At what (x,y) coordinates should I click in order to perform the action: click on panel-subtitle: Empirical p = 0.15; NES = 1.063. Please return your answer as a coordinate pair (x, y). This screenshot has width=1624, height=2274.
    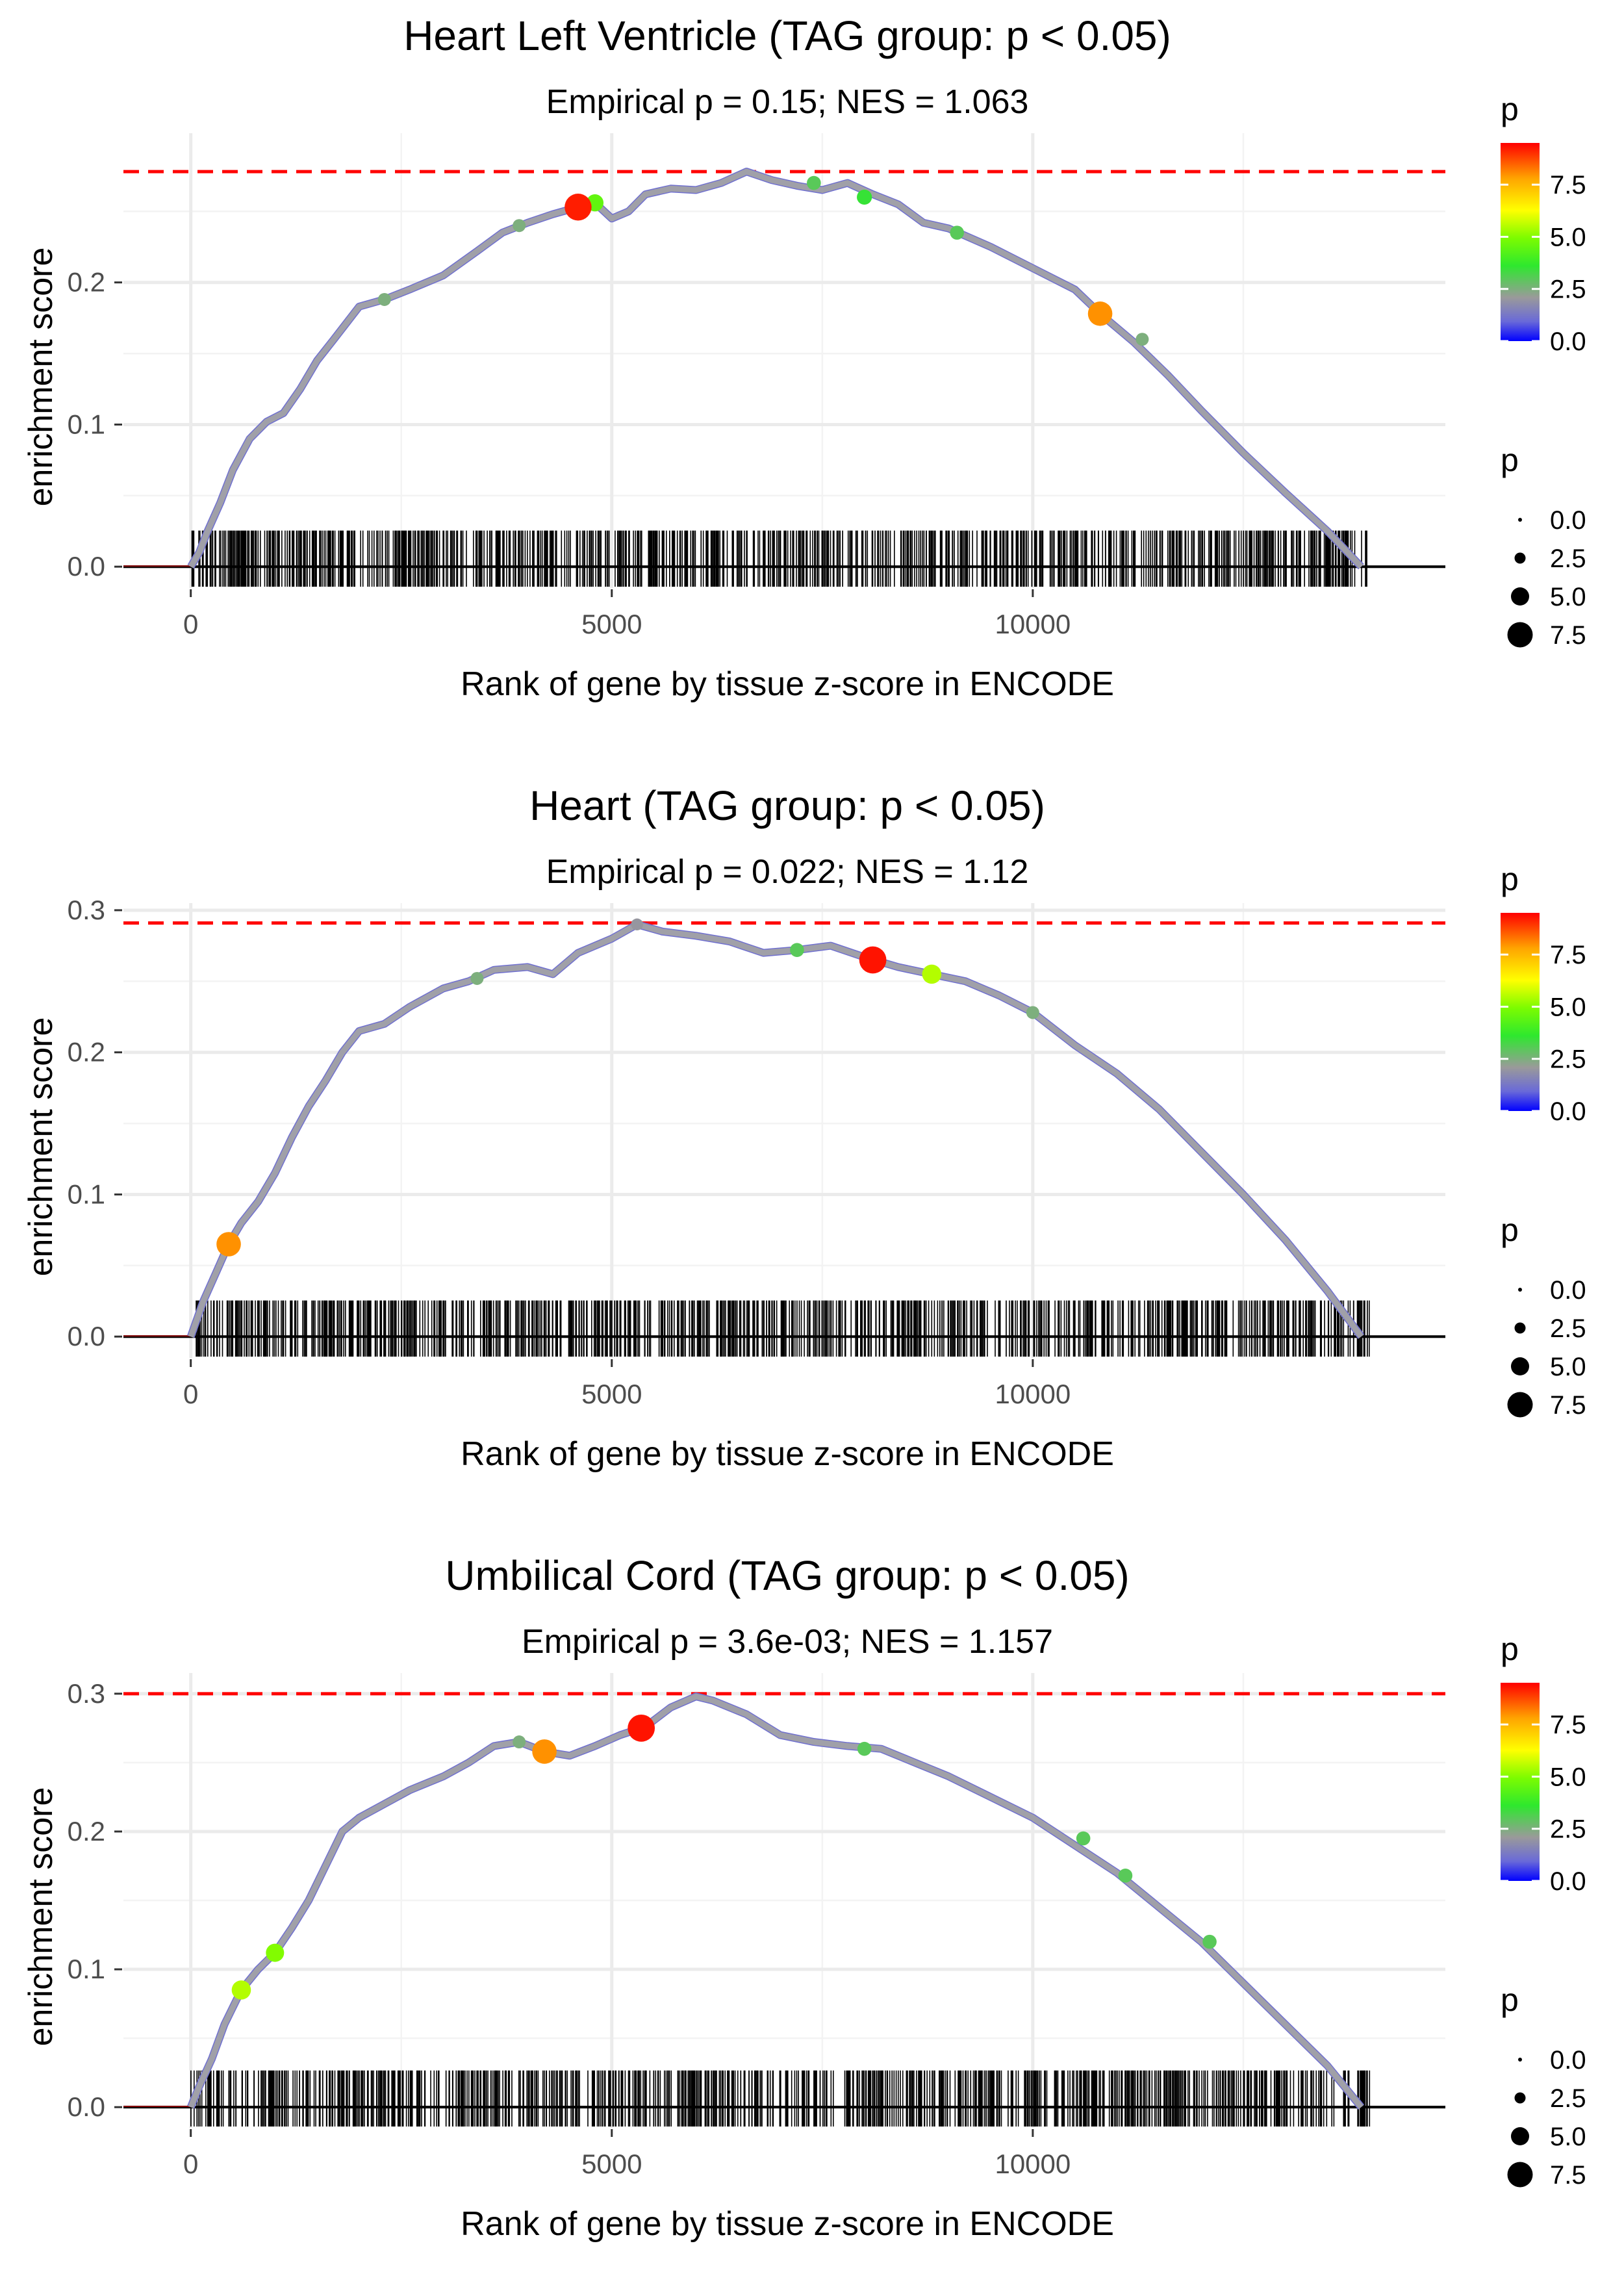
    Looking at the image, I should click on (787, 102).